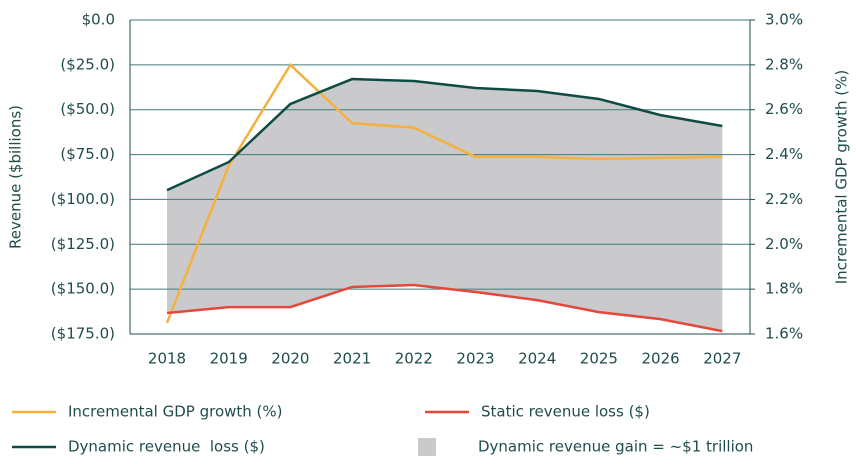 Image resolution: width=856 pixels, height=464 pixels. Describe the element at coordinates (83, 199) in the screenshot. I see `y-tick-label: ($100.0)` at that location.